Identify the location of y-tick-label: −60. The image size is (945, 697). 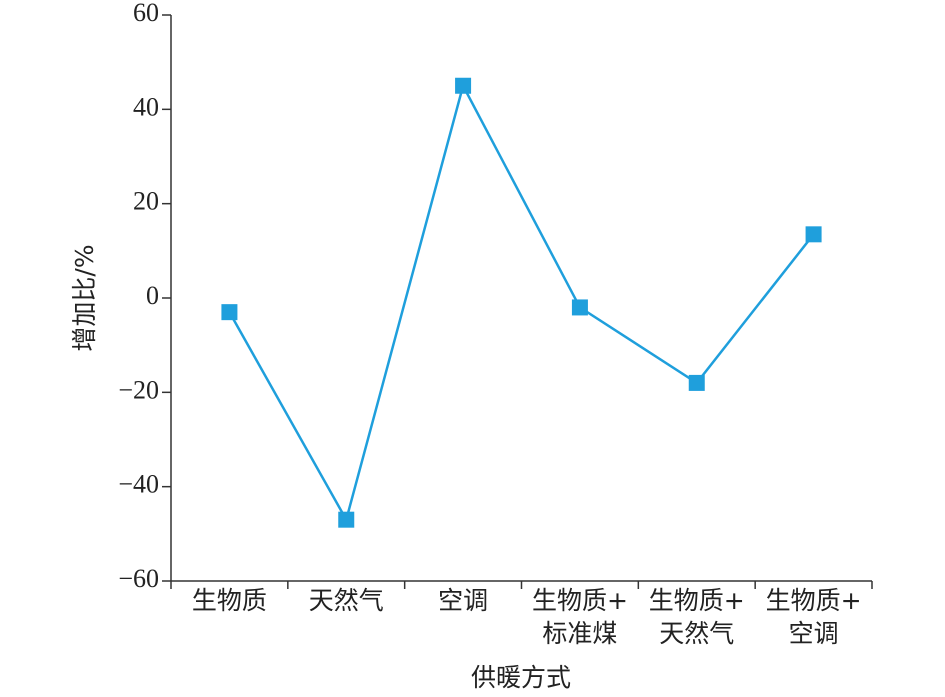
(138, 578).